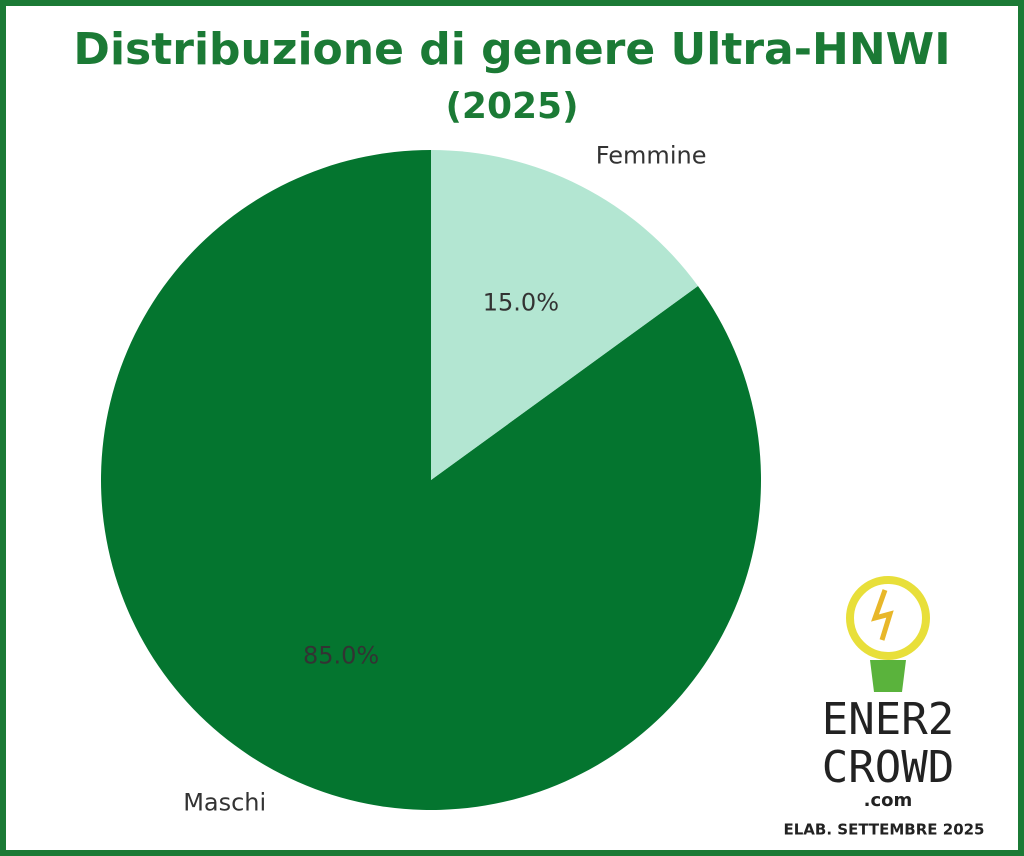 The image size is (1024, 856). Describe the element at coordinates (888, 676) in the screenshot. I see `logo-base` at that location.